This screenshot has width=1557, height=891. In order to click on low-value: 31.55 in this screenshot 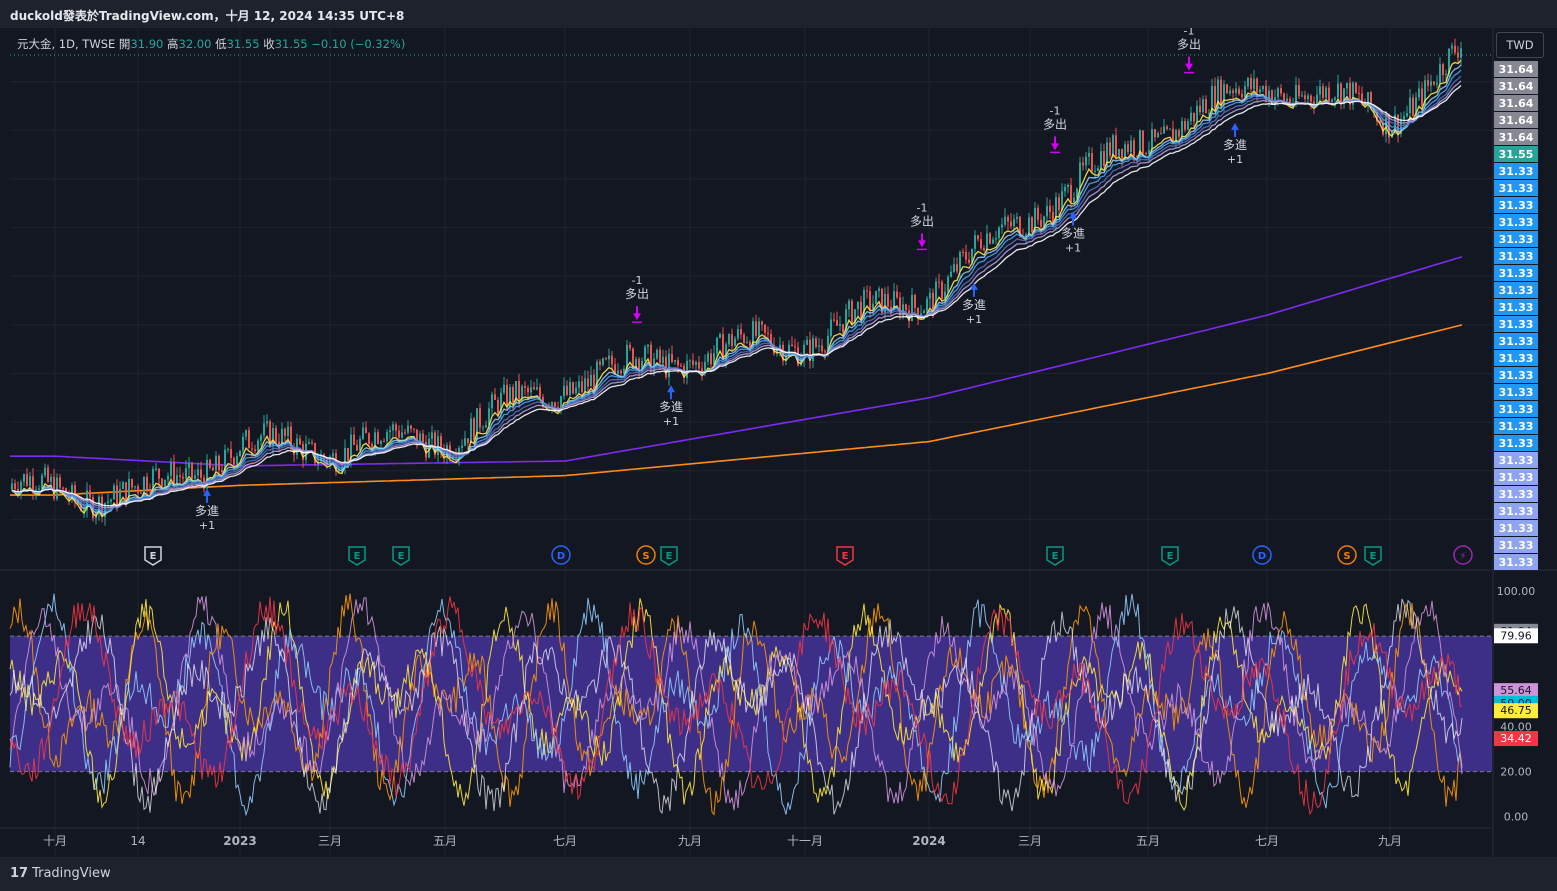, I will do `click(243, 44)`.